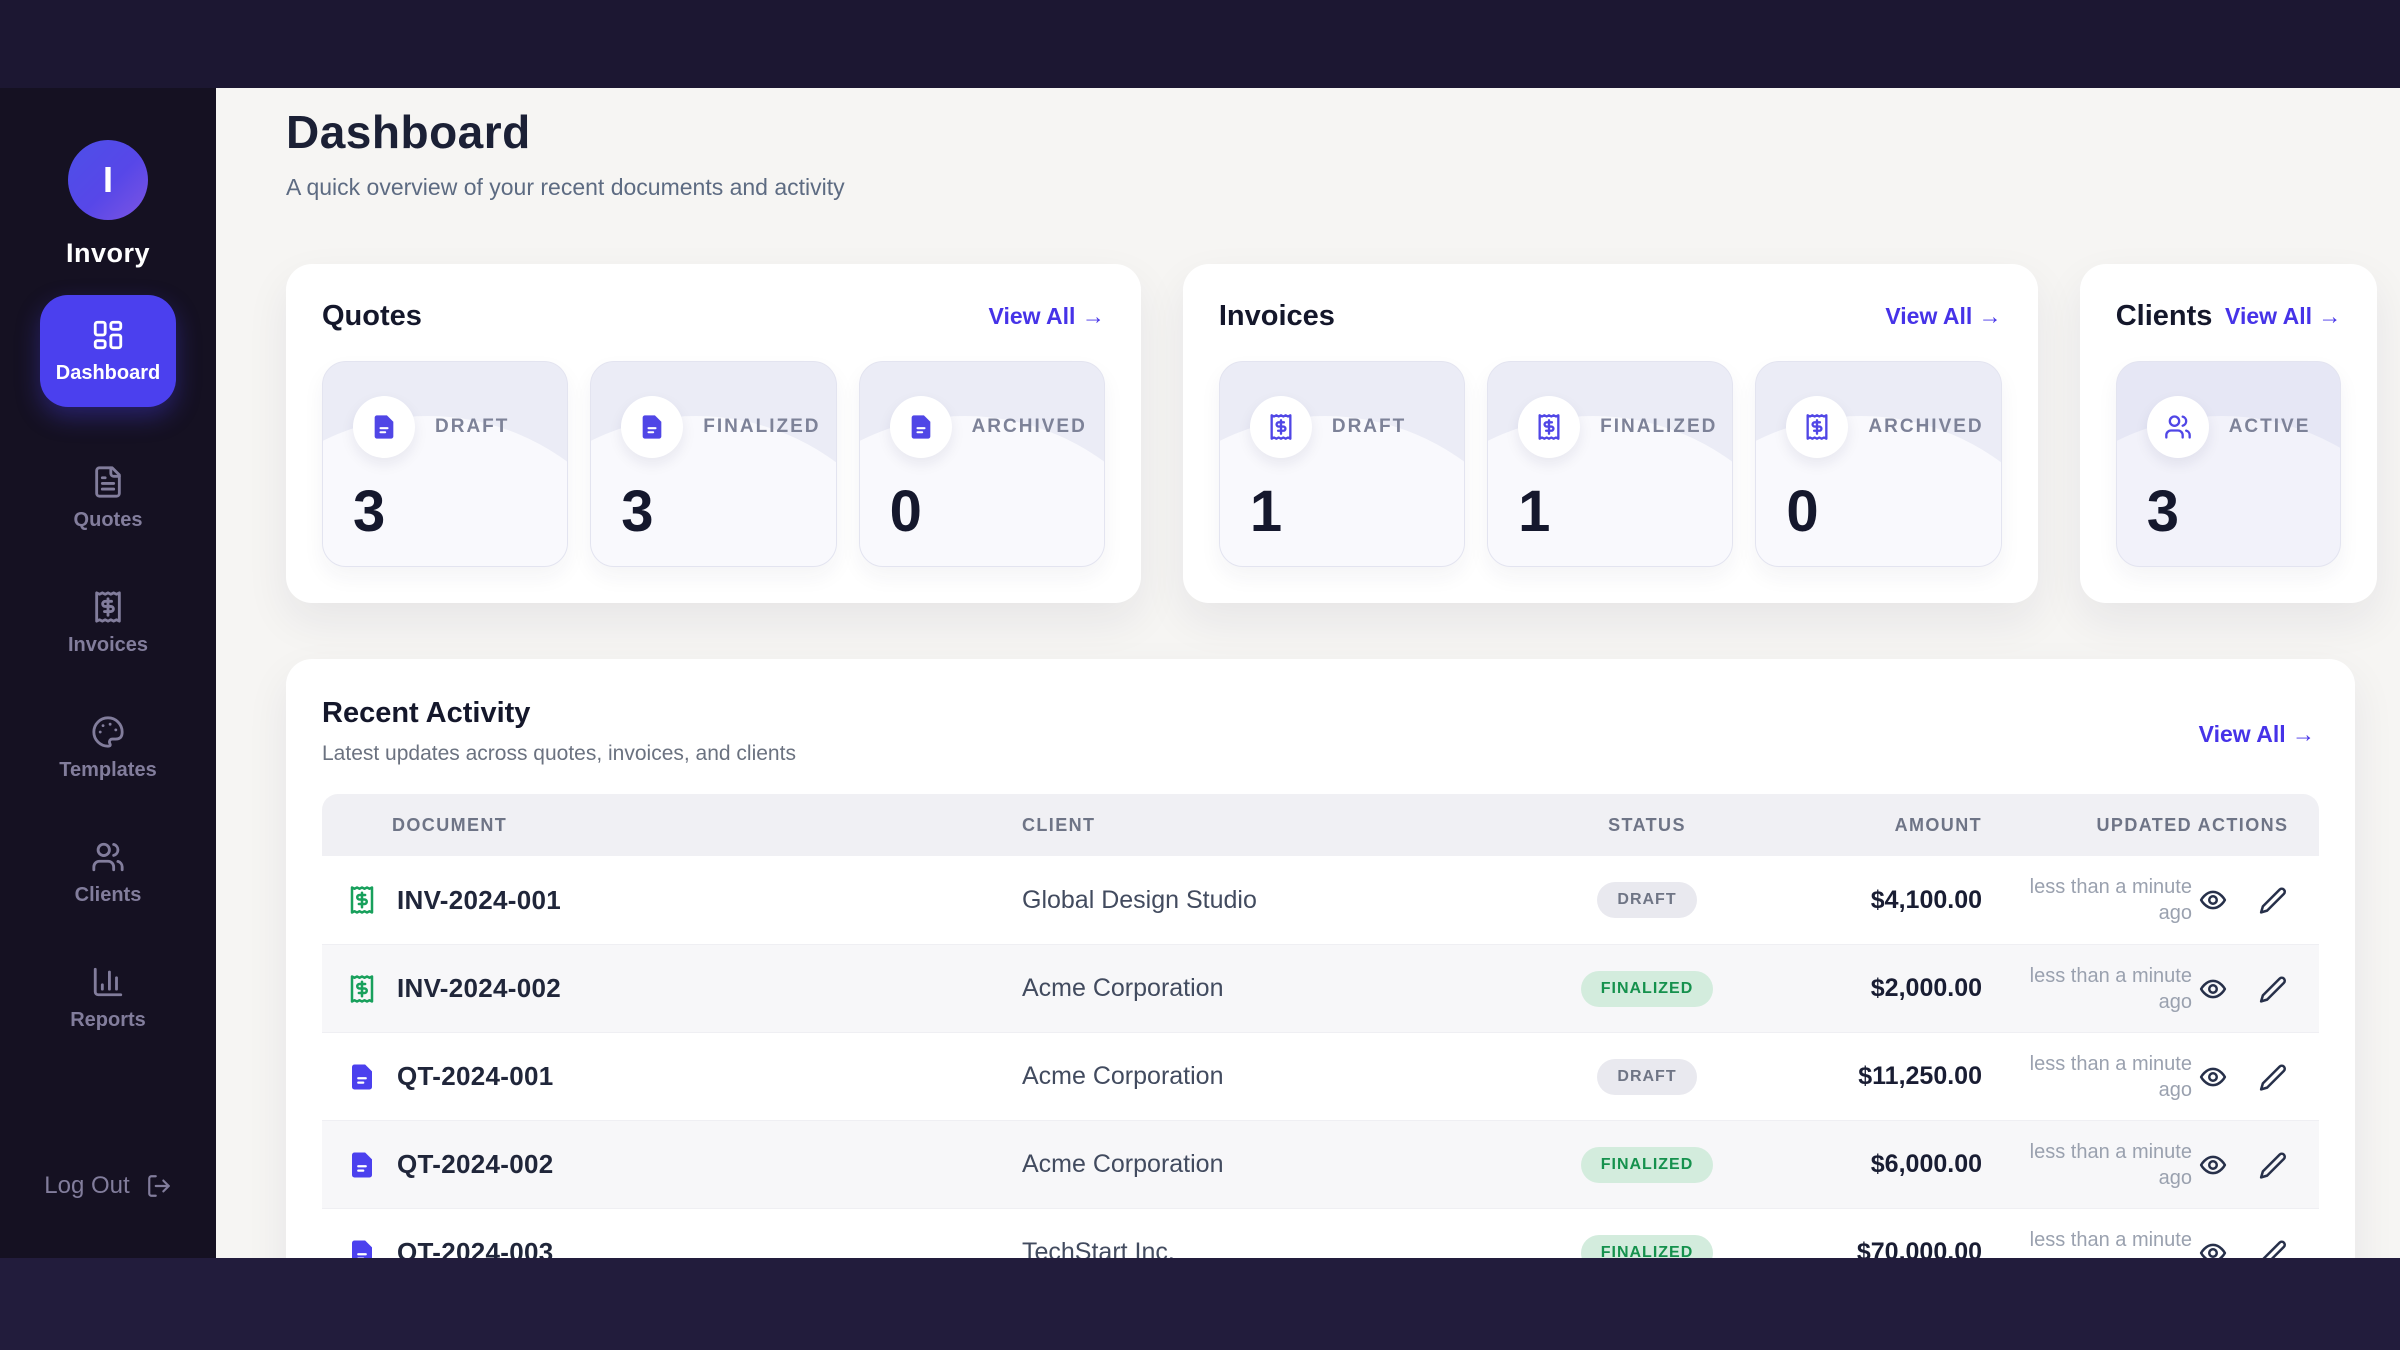 This screenshot has height=1350, width=2400. What do you see at coordinates (108, 873) in the screenshot?
I see `sidebar-item-clients: Clients` at bounding box center [108, 873].